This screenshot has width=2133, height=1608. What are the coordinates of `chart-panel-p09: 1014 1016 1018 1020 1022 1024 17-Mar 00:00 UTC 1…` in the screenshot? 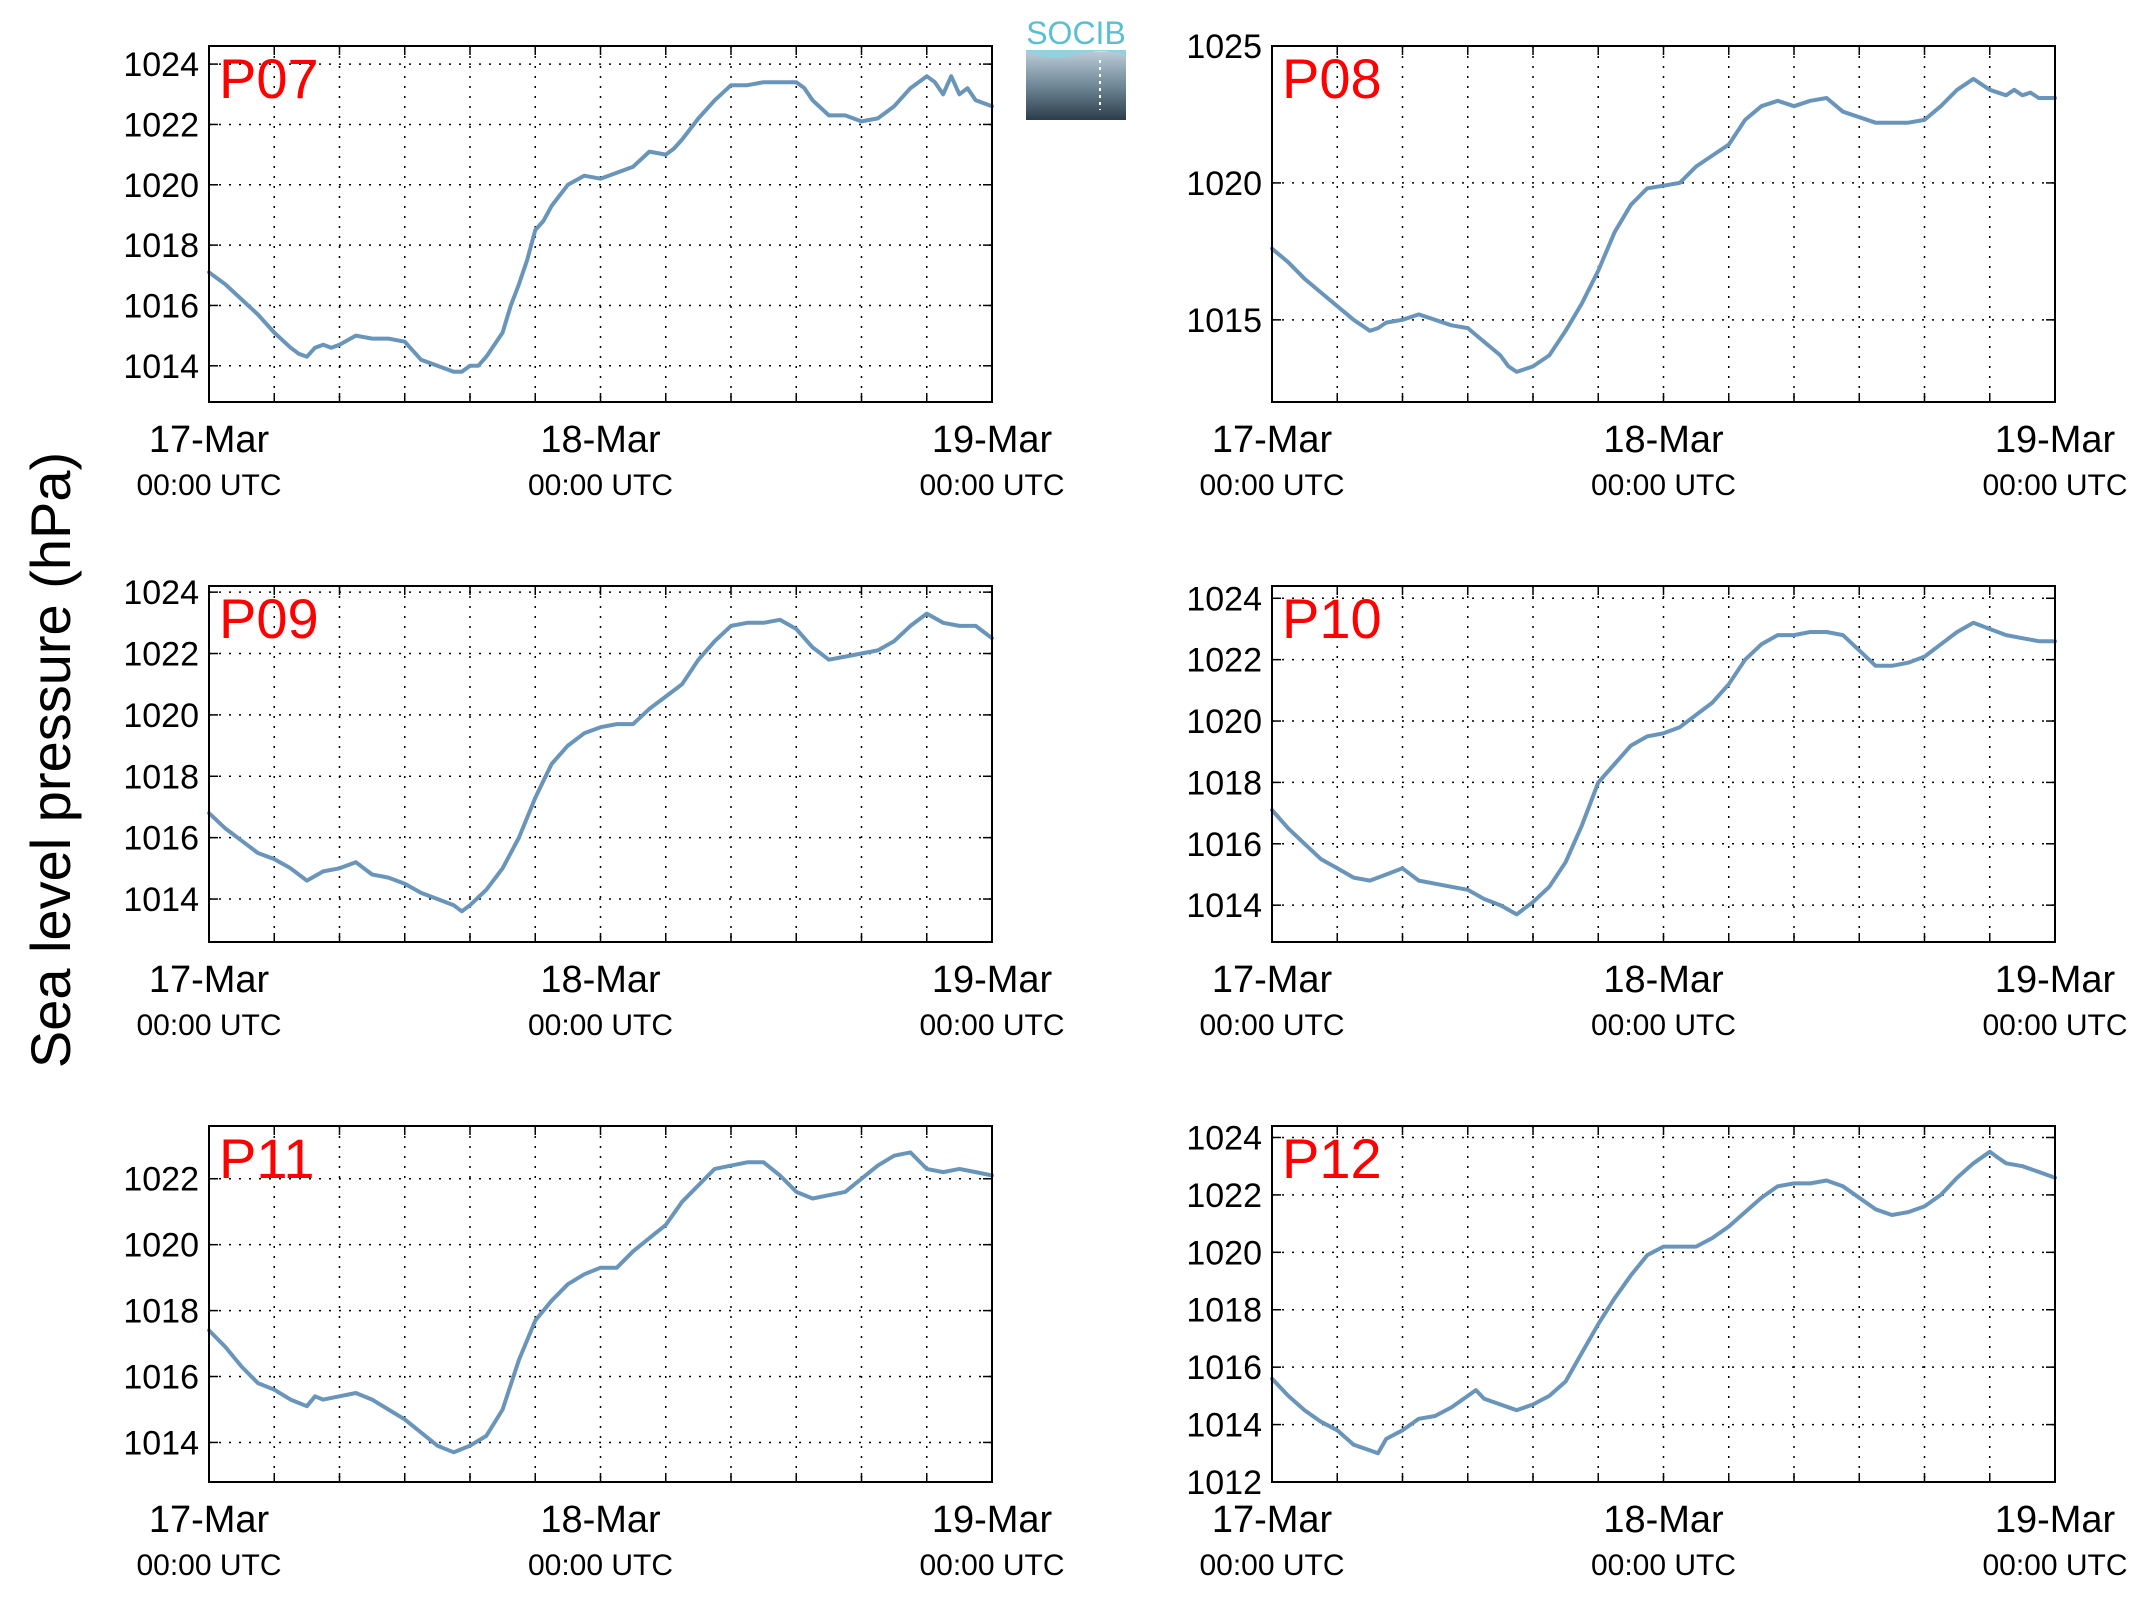 It's located at (593, 808).